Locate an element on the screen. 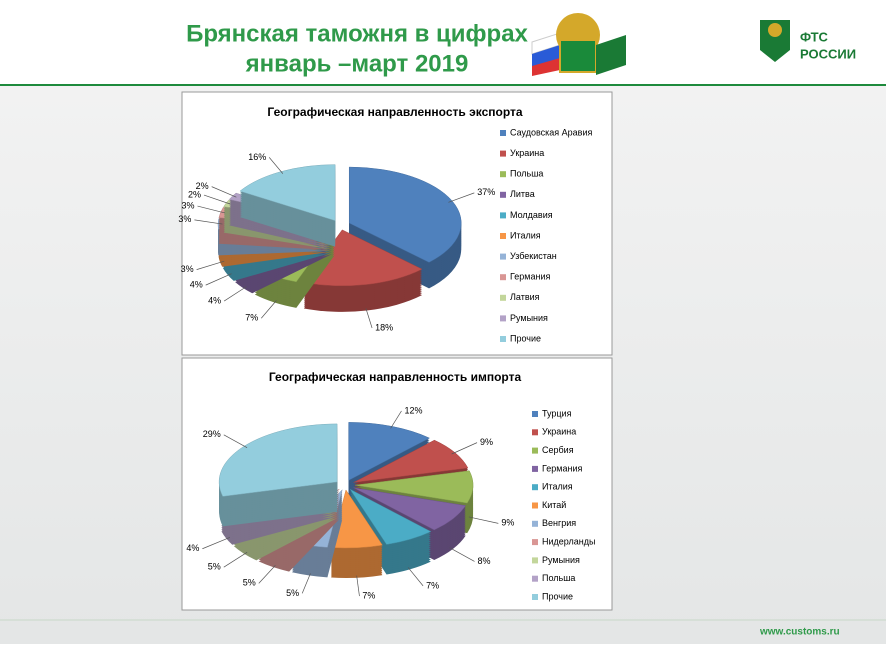 The height and width of the screenshot is (649, 886). data-label: 12% is located at coordinates (413, 410).